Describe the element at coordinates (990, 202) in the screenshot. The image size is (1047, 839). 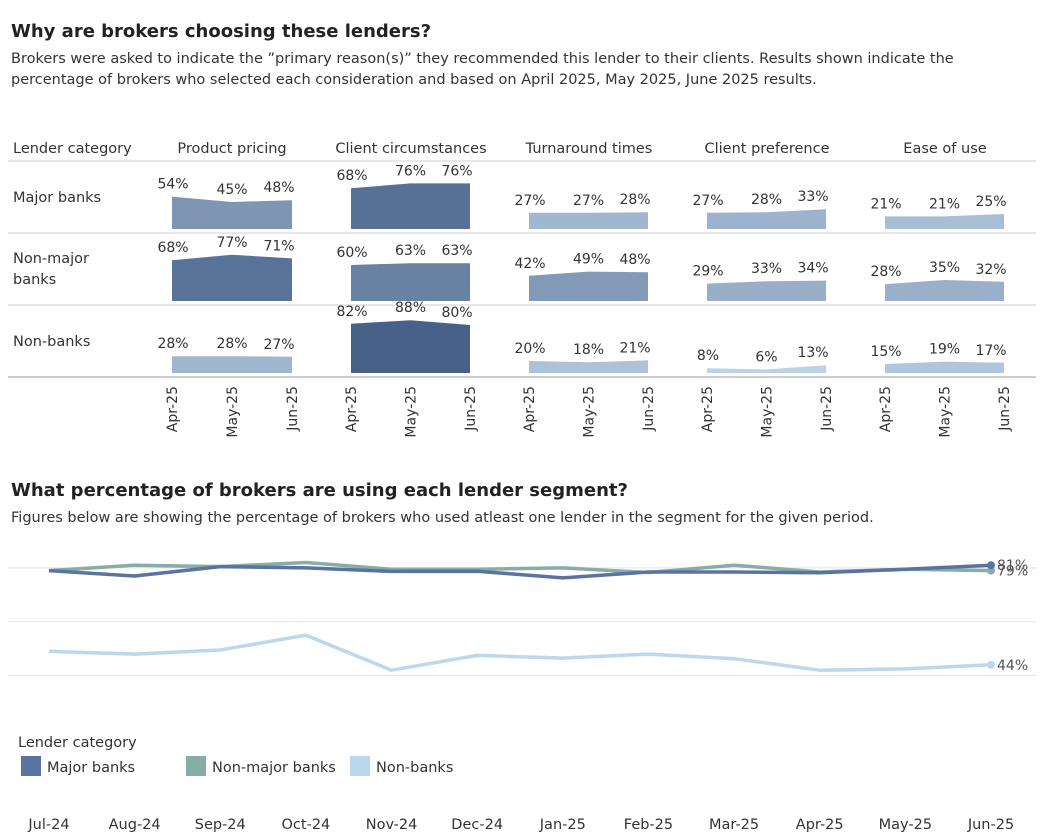
I see `data-label: 25%` at that location.